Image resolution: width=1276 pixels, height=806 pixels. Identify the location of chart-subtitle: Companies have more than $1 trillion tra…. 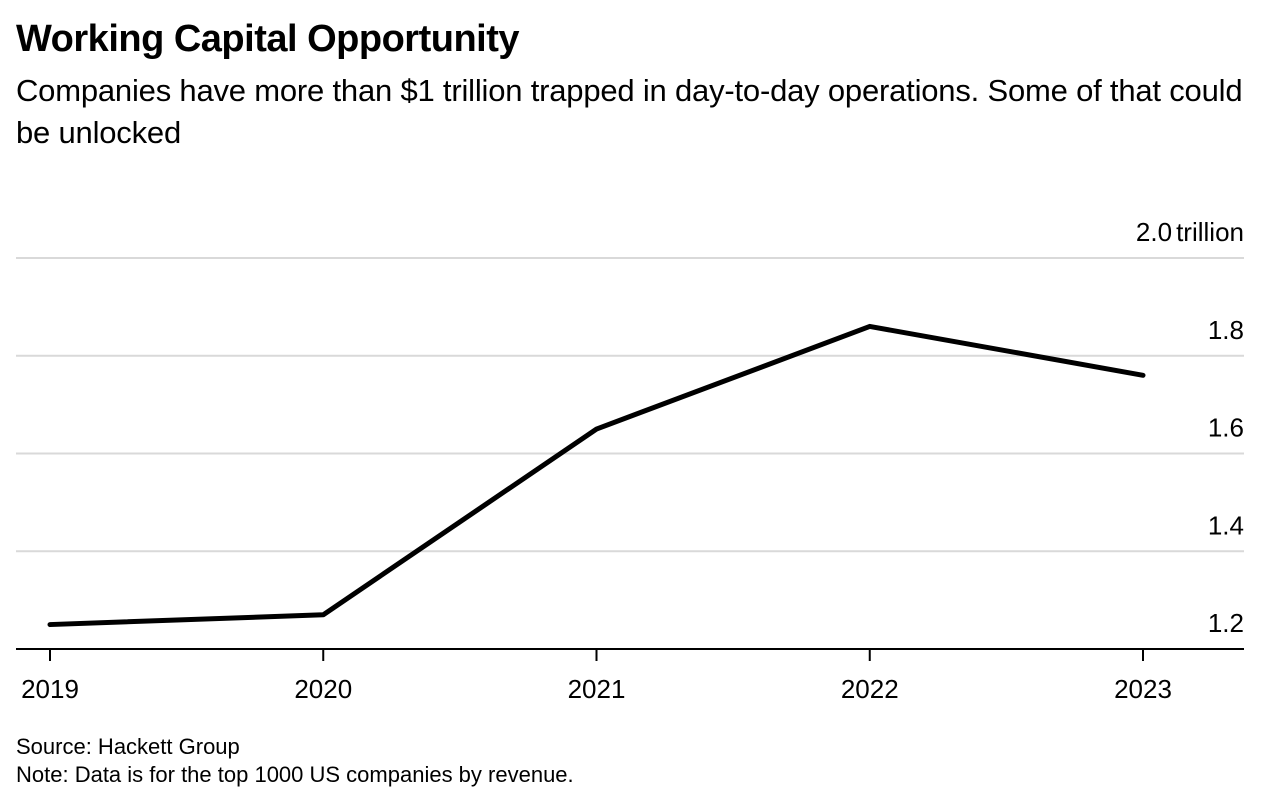
(629, 111).